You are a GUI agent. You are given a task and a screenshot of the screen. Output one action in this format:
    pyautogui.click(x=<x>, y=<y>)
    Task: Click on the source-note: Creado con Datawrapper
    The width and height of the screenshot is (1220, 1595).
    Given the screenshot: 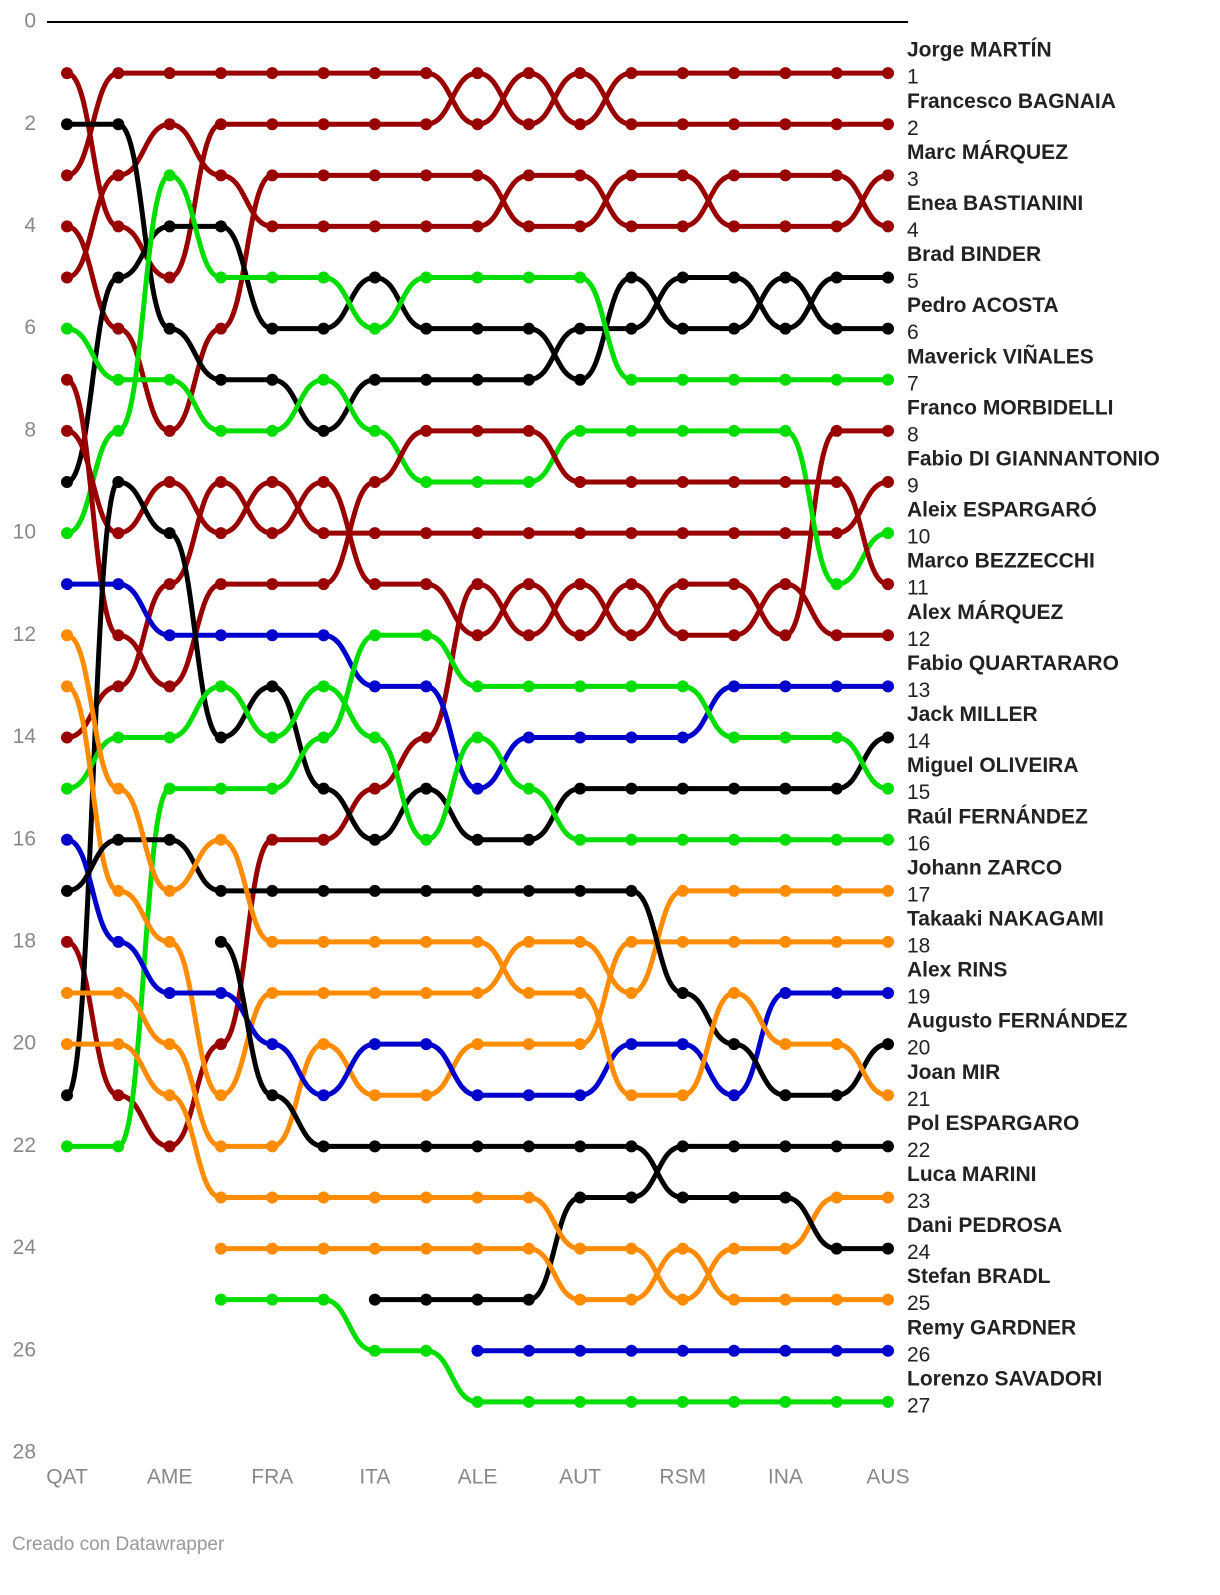 What is the action you would take?
    pyautogui.click(x=118, y=1544)
    